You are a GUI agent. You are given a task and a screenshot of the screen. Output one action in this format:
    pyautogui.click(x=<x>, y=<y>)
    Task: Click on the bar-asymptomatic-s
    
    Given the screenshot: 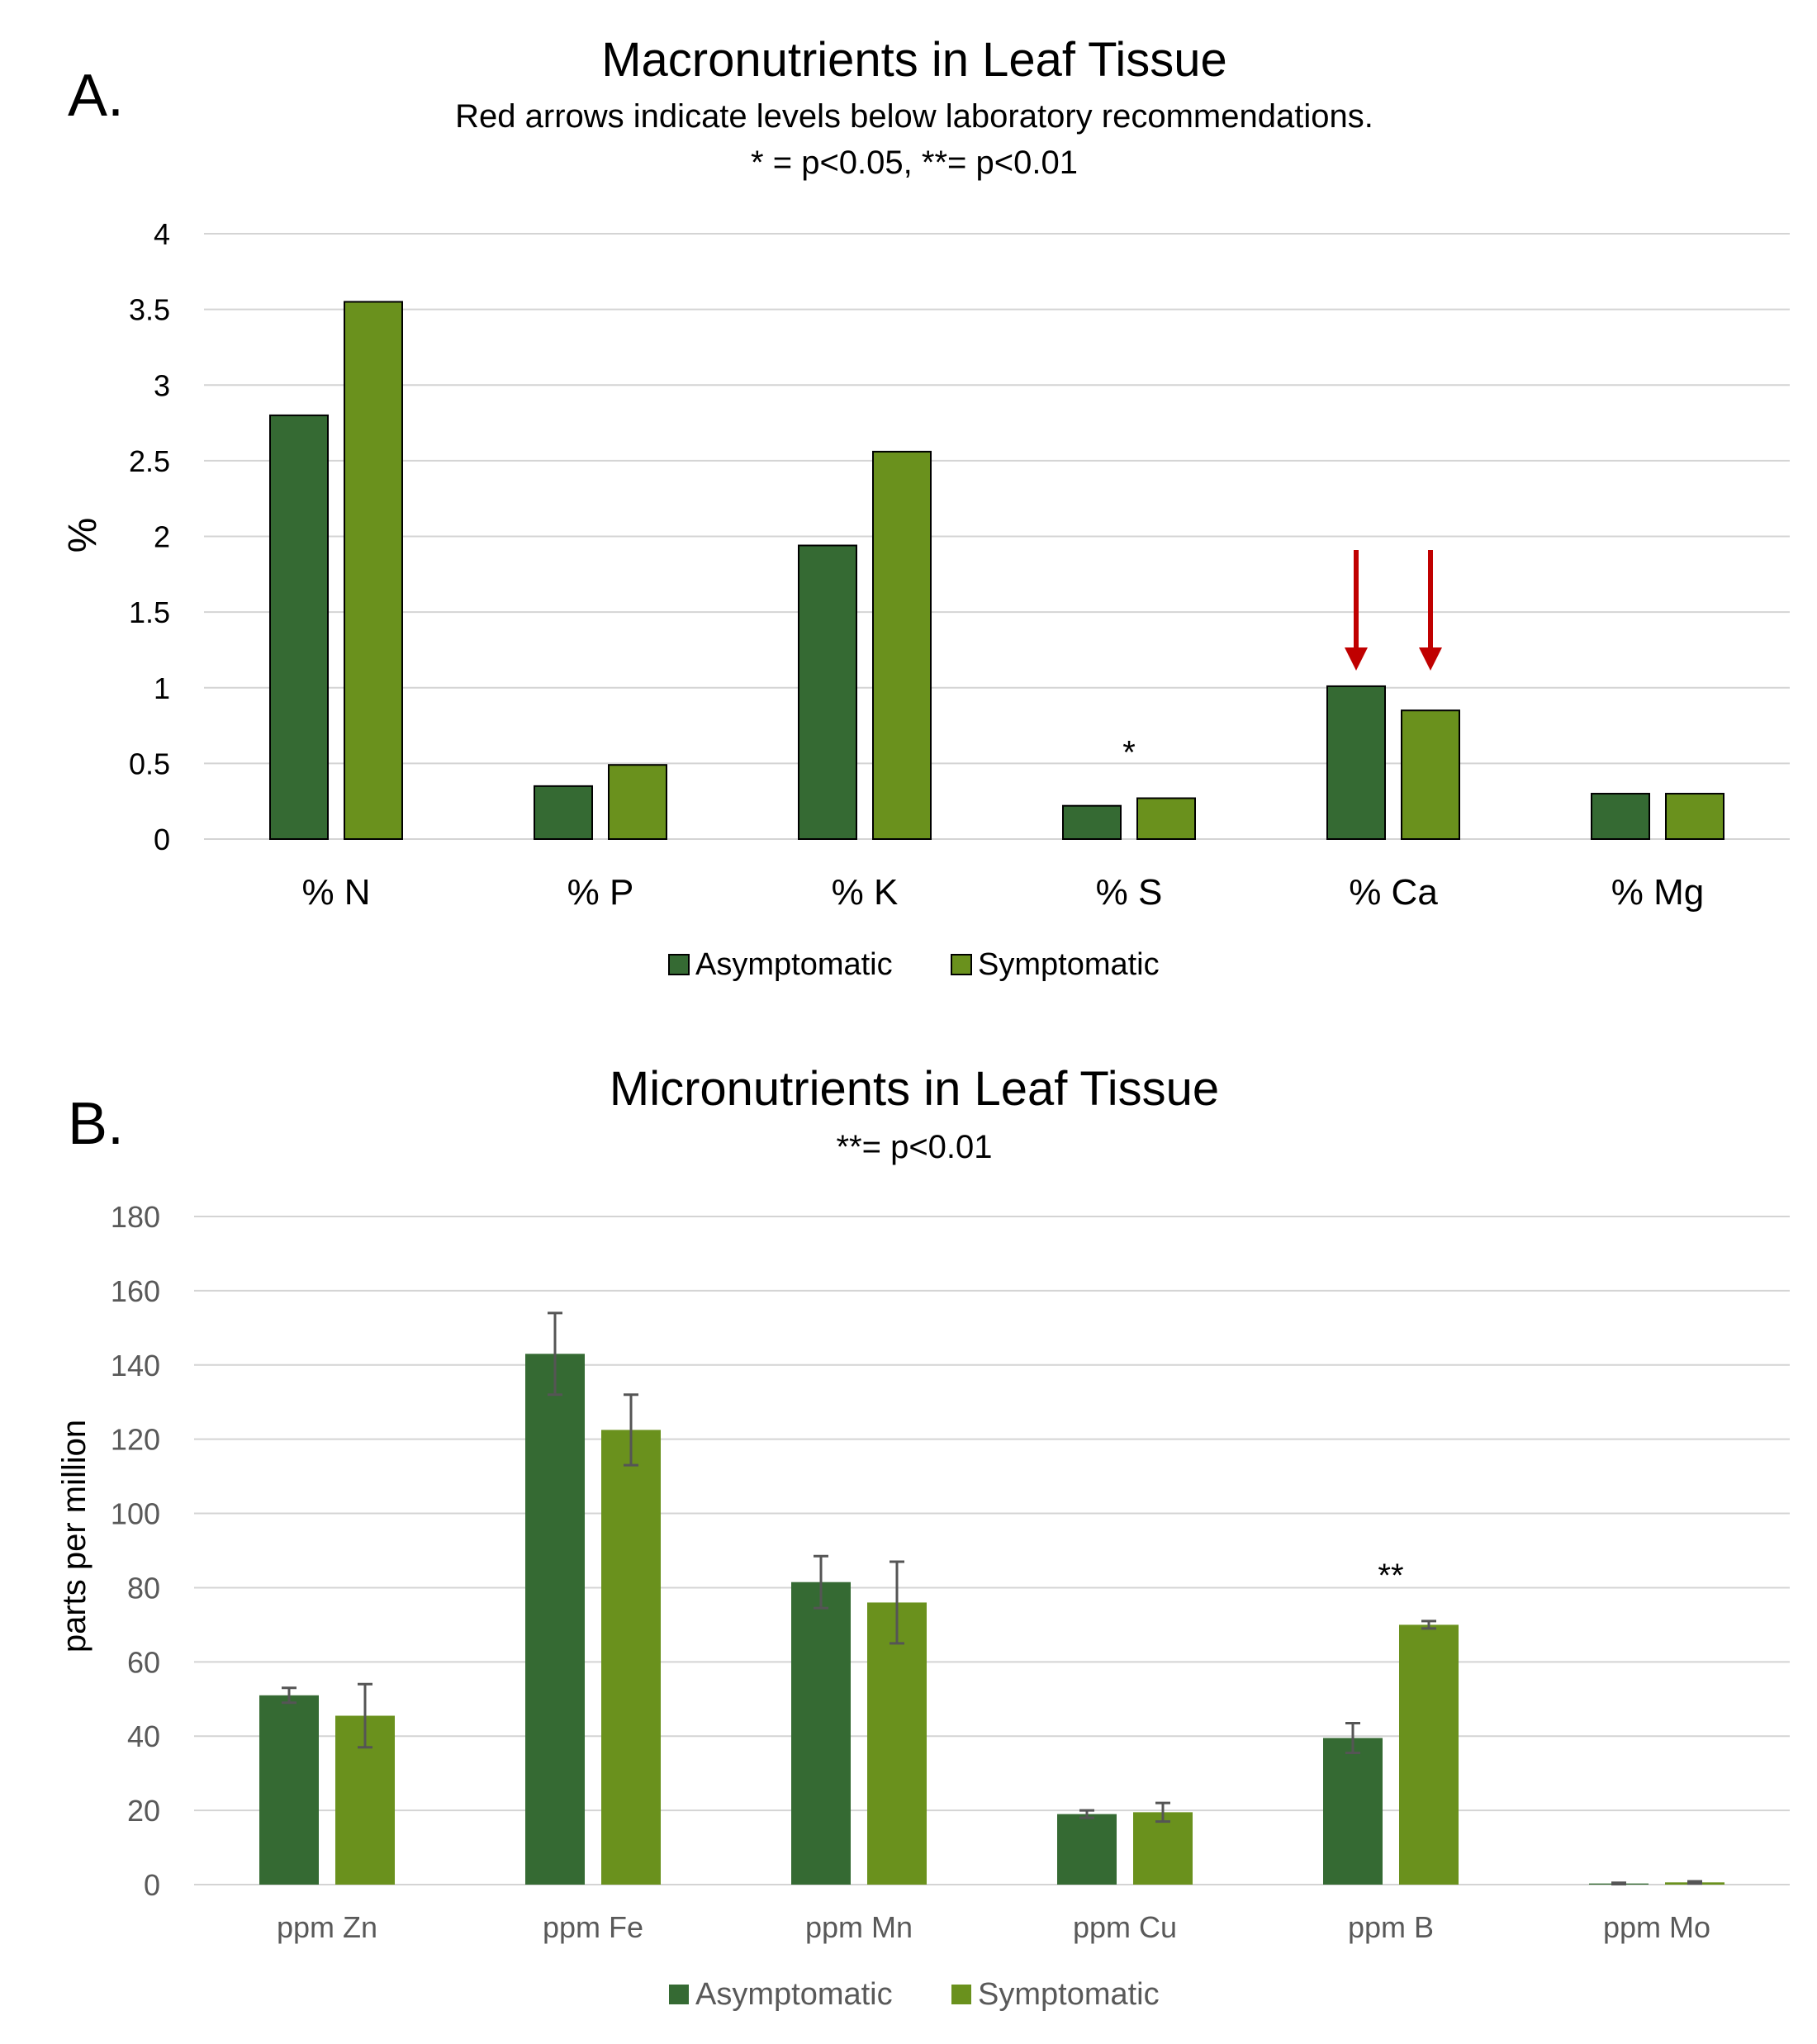 What is the action you would take?
    pyautogui.click(x=1092, y=822)
    